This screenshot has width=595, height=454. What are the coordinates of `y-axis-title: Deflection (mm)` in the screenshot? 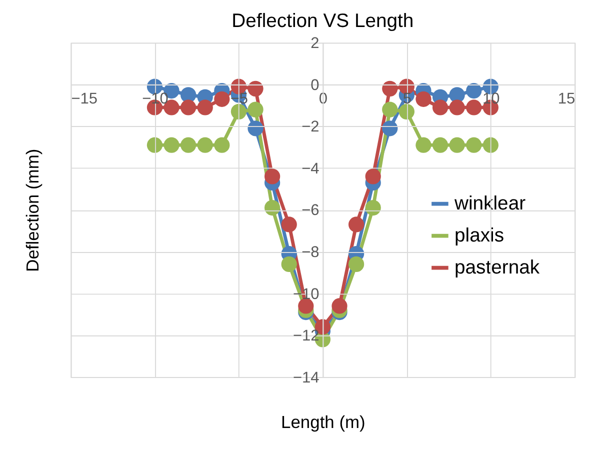 It's located at (32, 210).